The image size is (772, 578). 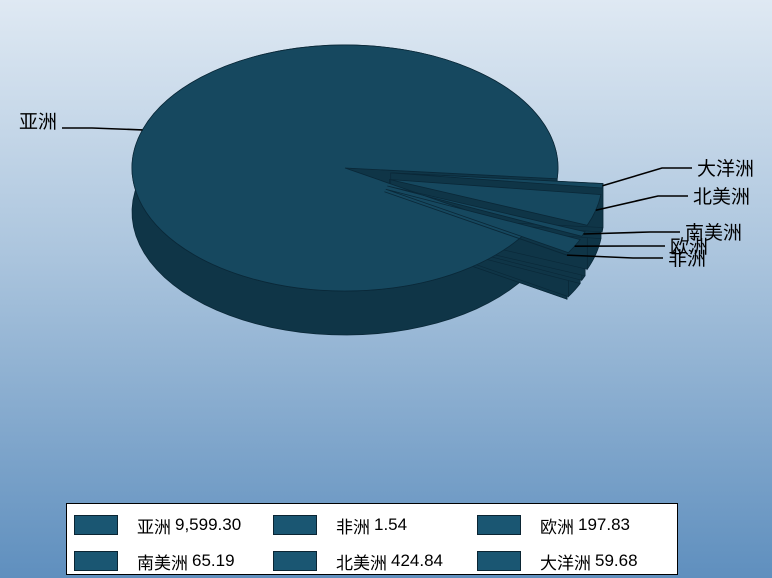 What do you see at coordinates (687, 259) in the screenshot?
I see `callout-label-1: 非洲` at bounding box center [687, 259].